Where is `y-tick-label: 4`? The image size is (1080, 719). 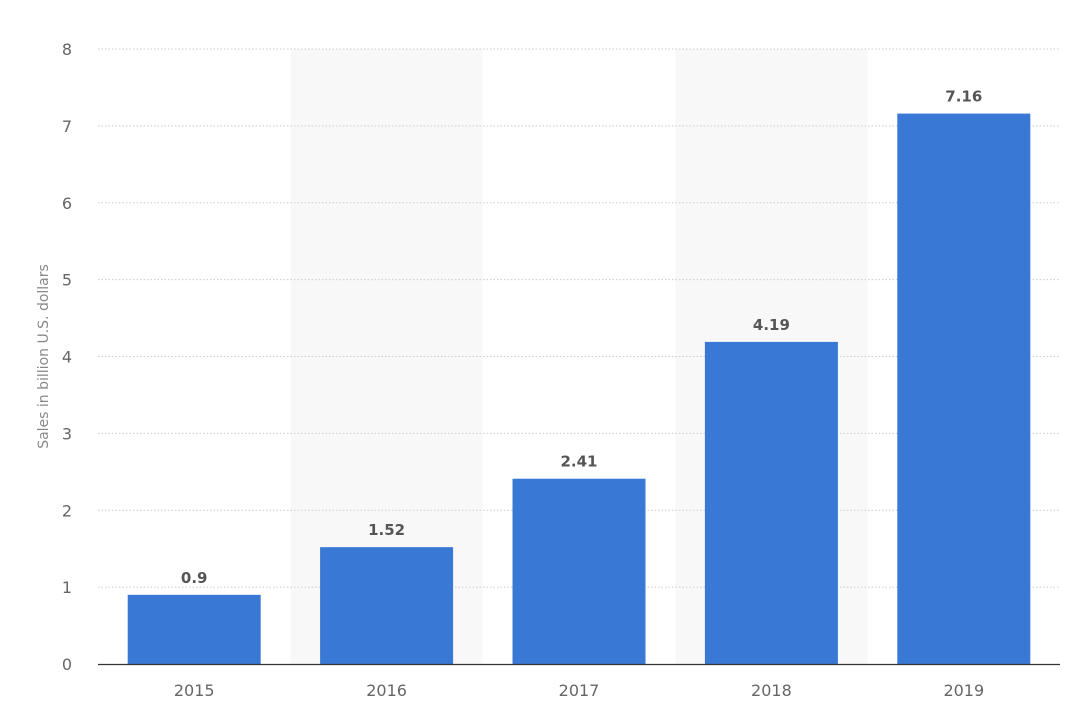 y-tick-label: 4 is located at coordinates (67, 357).